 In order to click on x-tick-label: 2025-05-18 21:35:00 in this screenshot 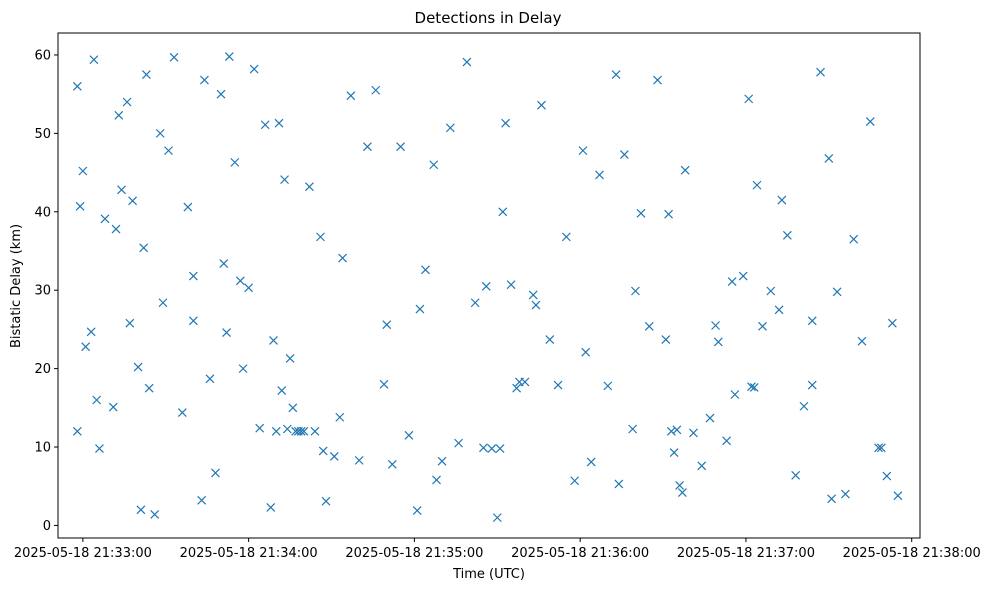, I will do `click(414, 553)`.